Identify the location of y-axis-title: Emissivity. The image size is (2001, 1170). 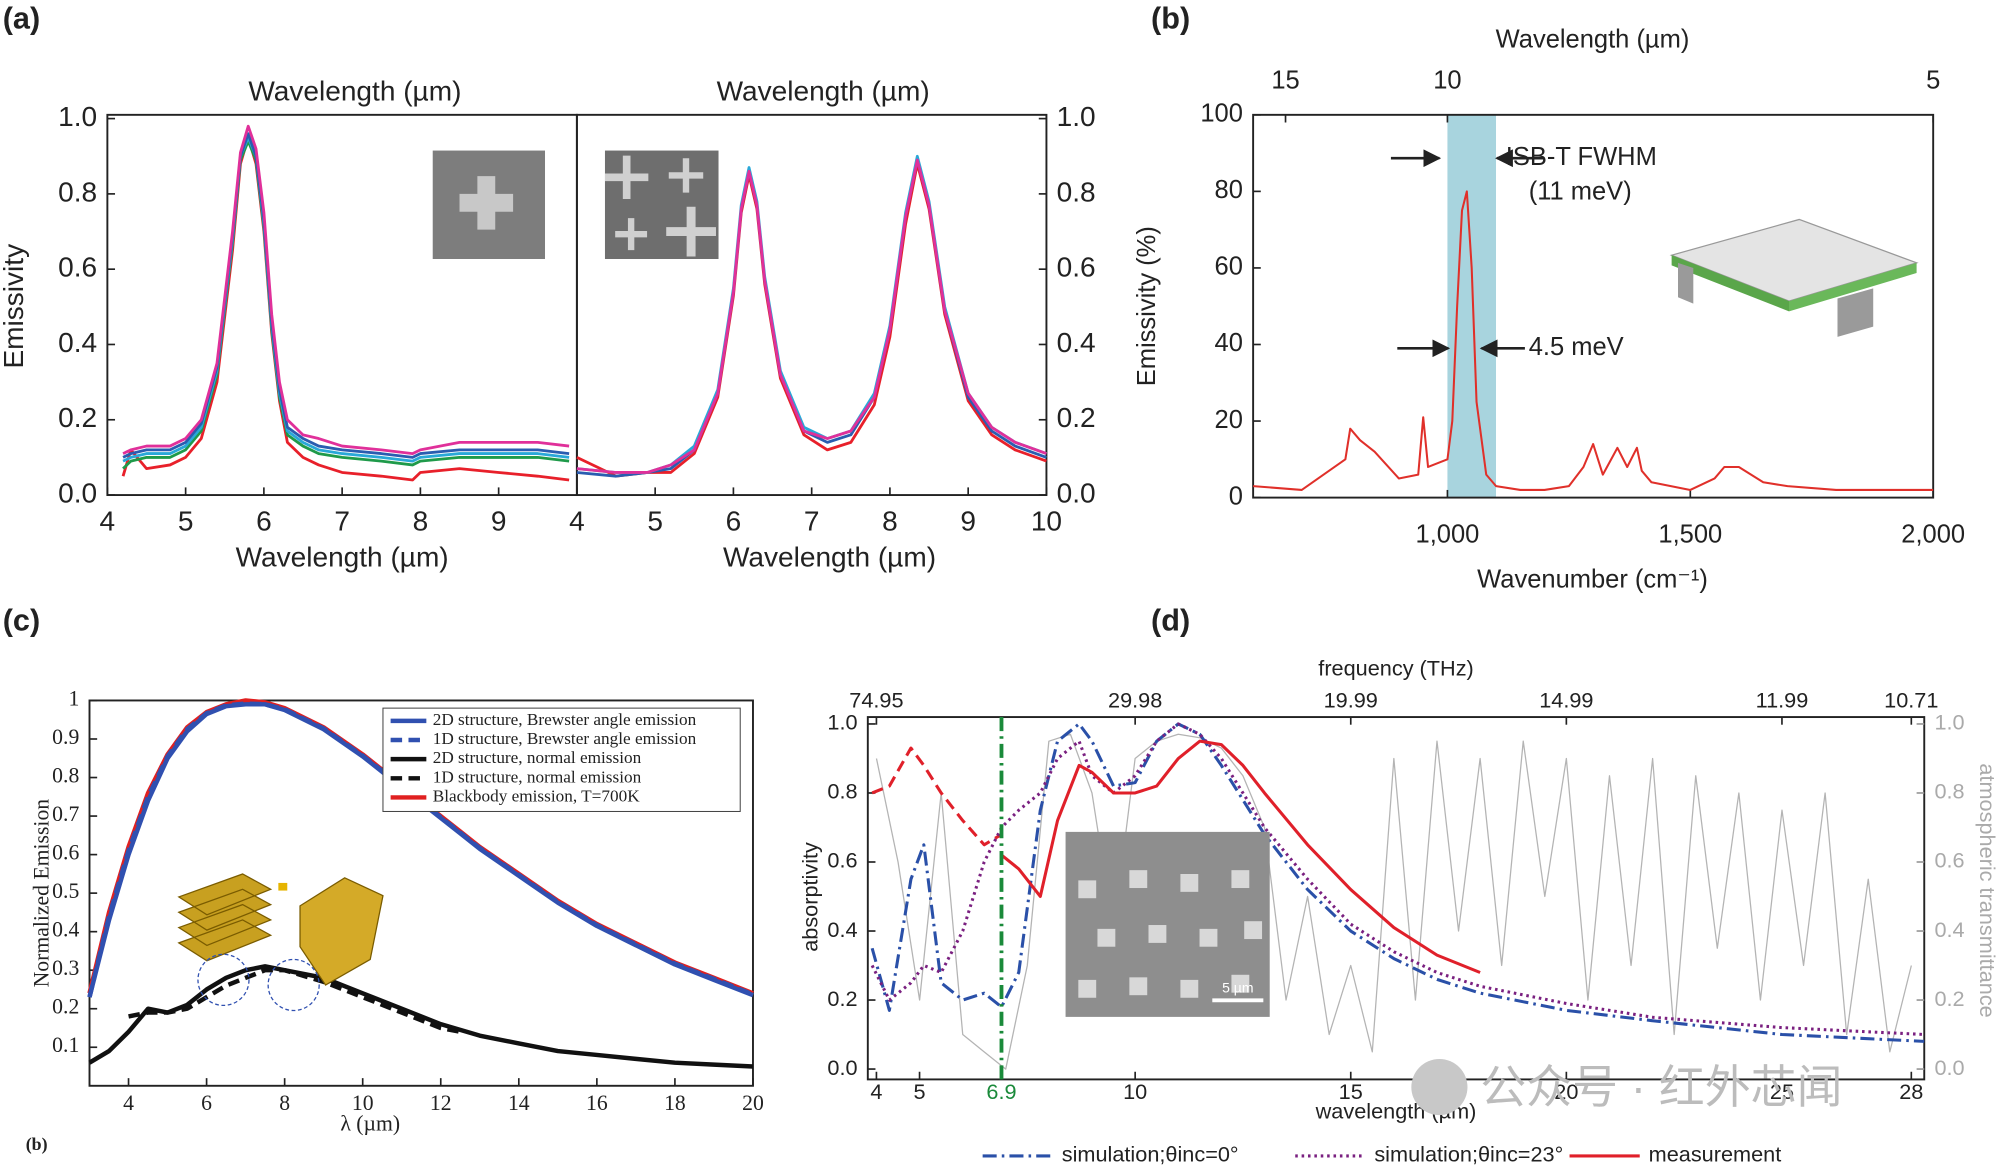
(14, 306).